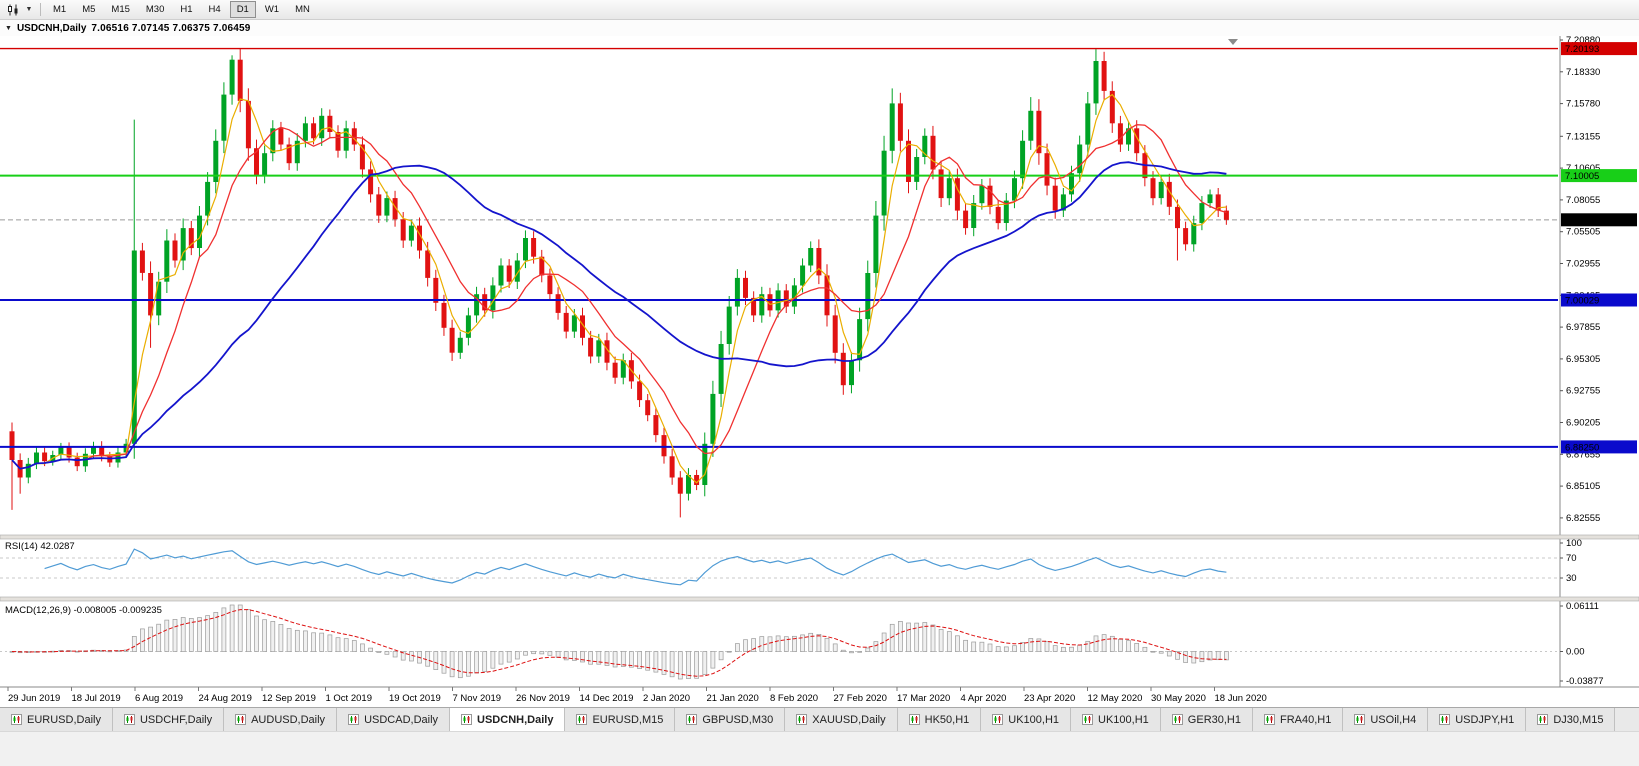  I want to click on macd-axis-label: 0.00, so click(1575, 652).